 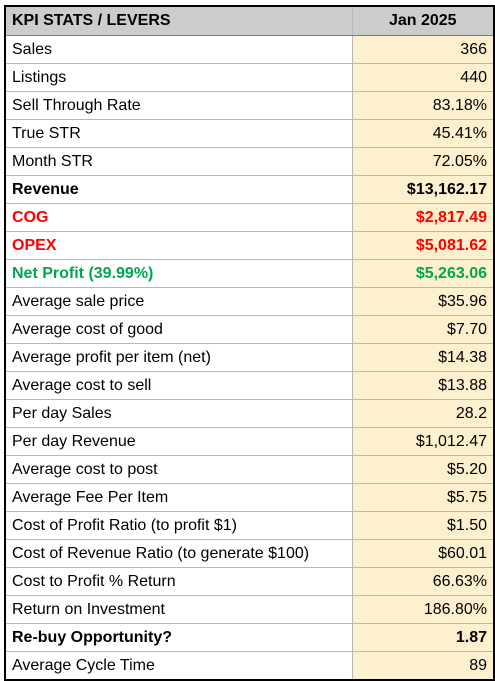 What do you see at coordinates (423, 301) in the screenshot?
I see `kpi-value-cell: $35.96` at bounding box center [423, 301].